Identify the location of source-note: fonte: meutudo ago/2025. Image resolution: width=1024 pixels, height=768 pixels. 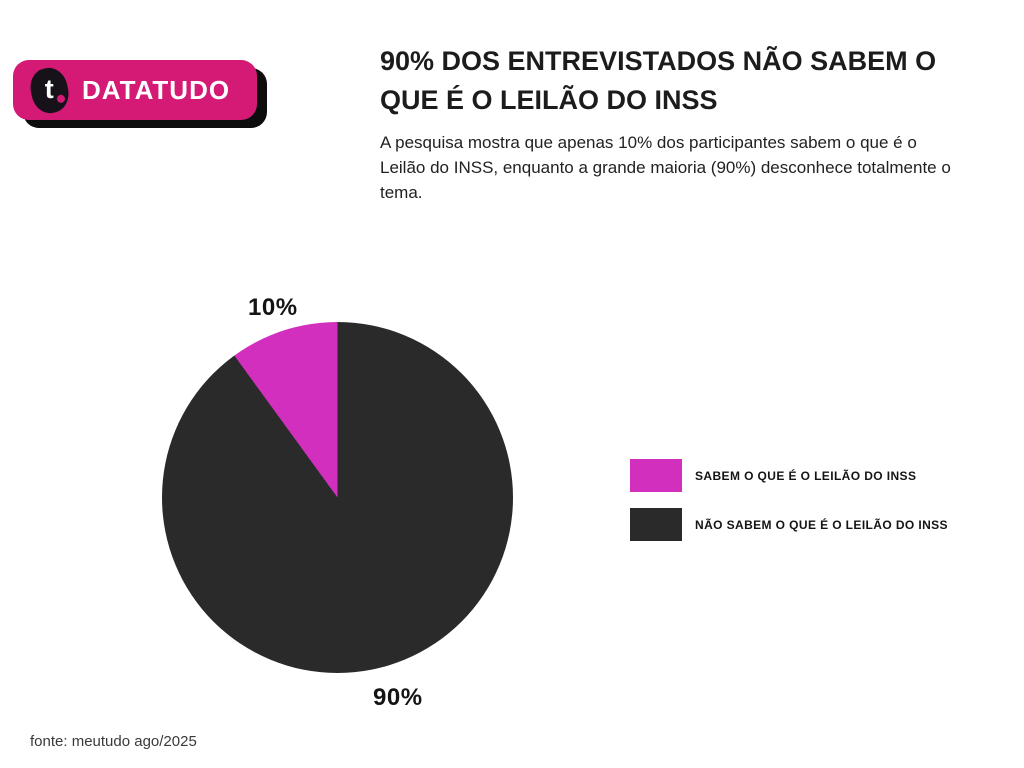
(113, 741).